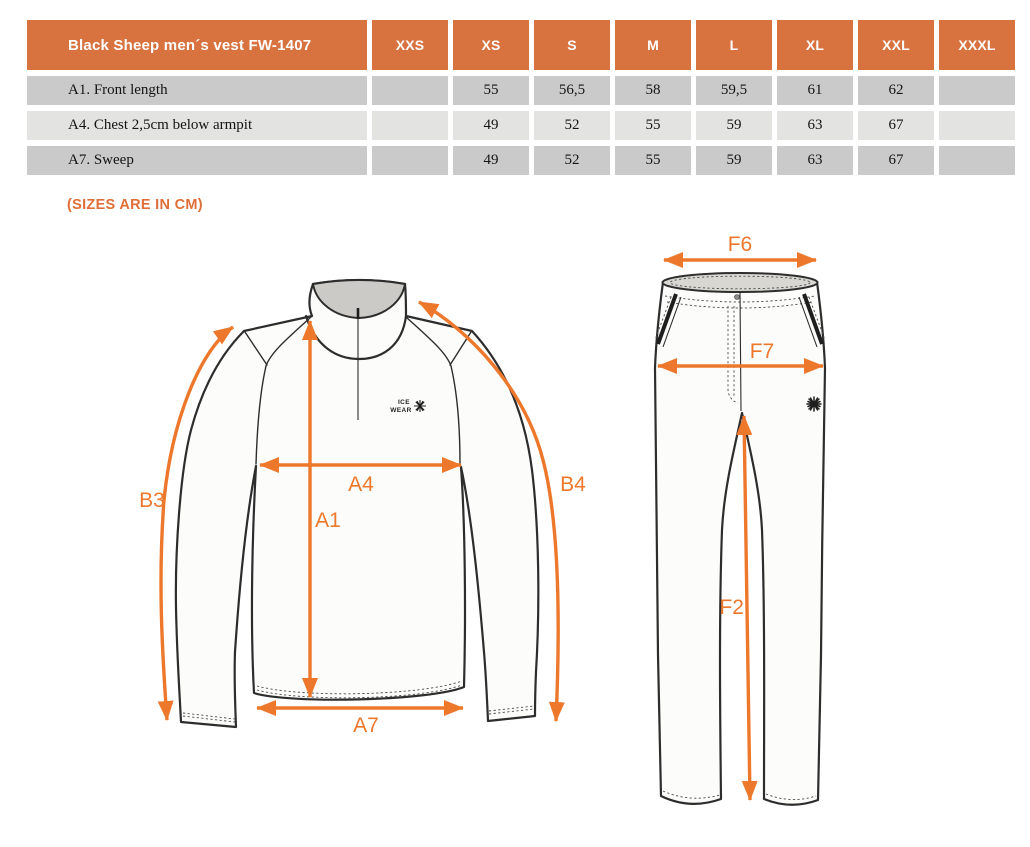 Image resolution: width=1030 pixels, height=847 pixels. I want to click on pocket-left-stitch, so click(663, 318).